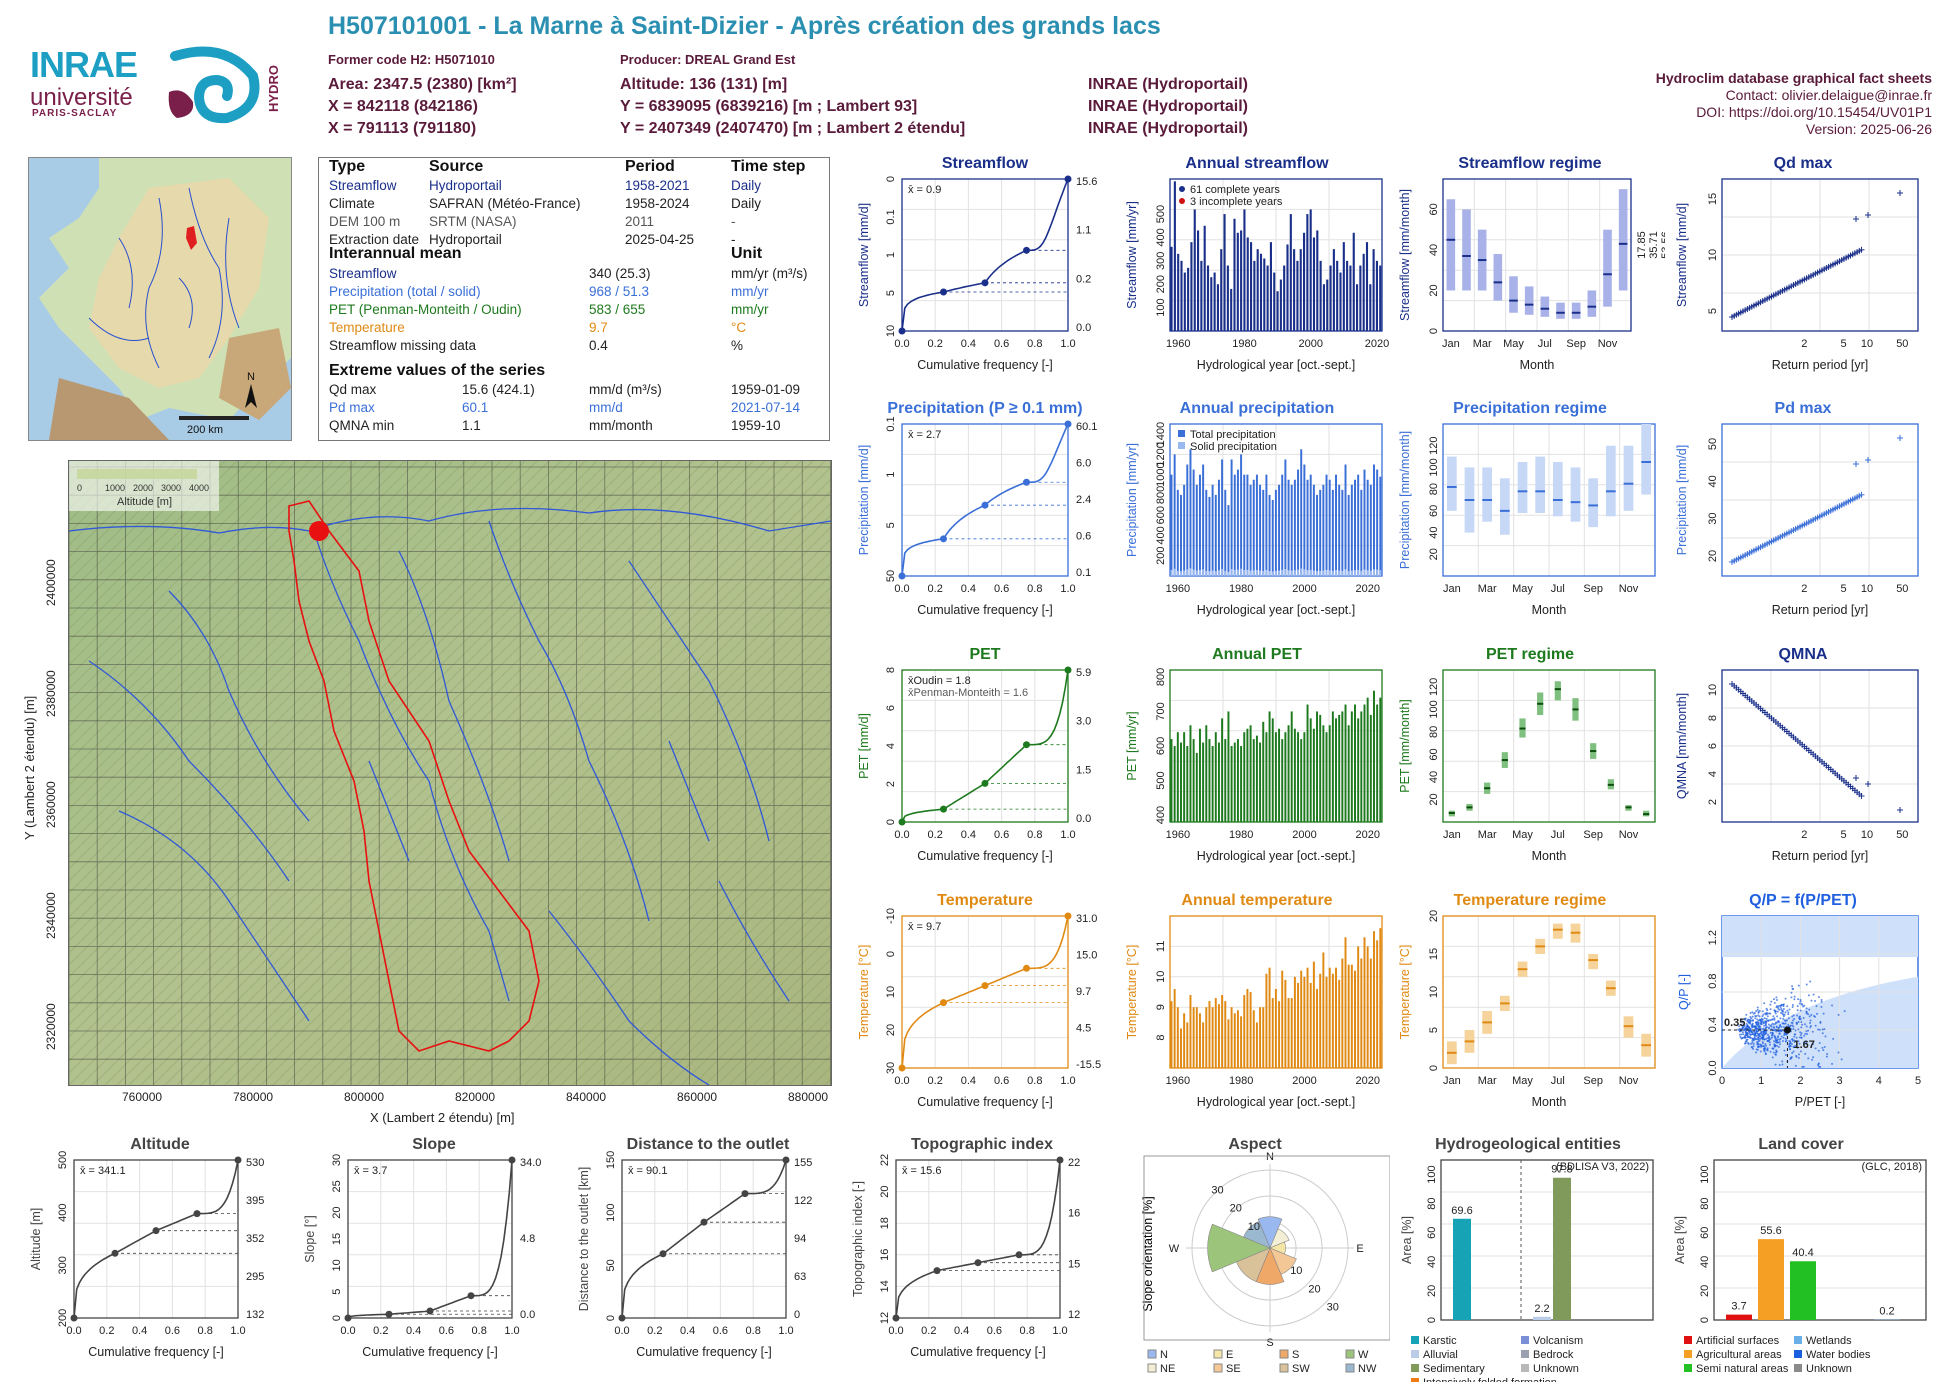 This screenshot has height=1386, width=1960. What do you see at coordinates (1803, 1045) in the screenshot?
I see `annot-x: 1.67` at bounding box center [1803, 1045].